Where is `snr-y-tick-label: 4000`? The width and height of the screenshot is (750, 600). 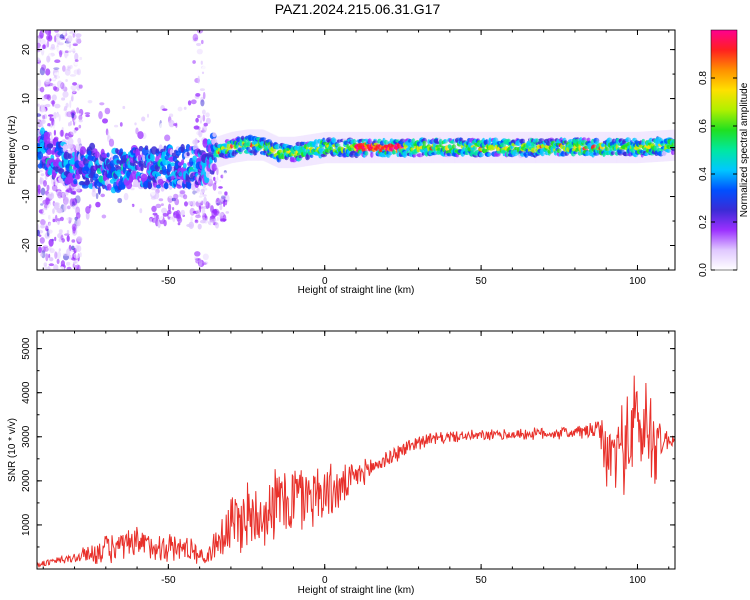
snr-y-tick-label: 4000 is located at coordinates (26, 392).